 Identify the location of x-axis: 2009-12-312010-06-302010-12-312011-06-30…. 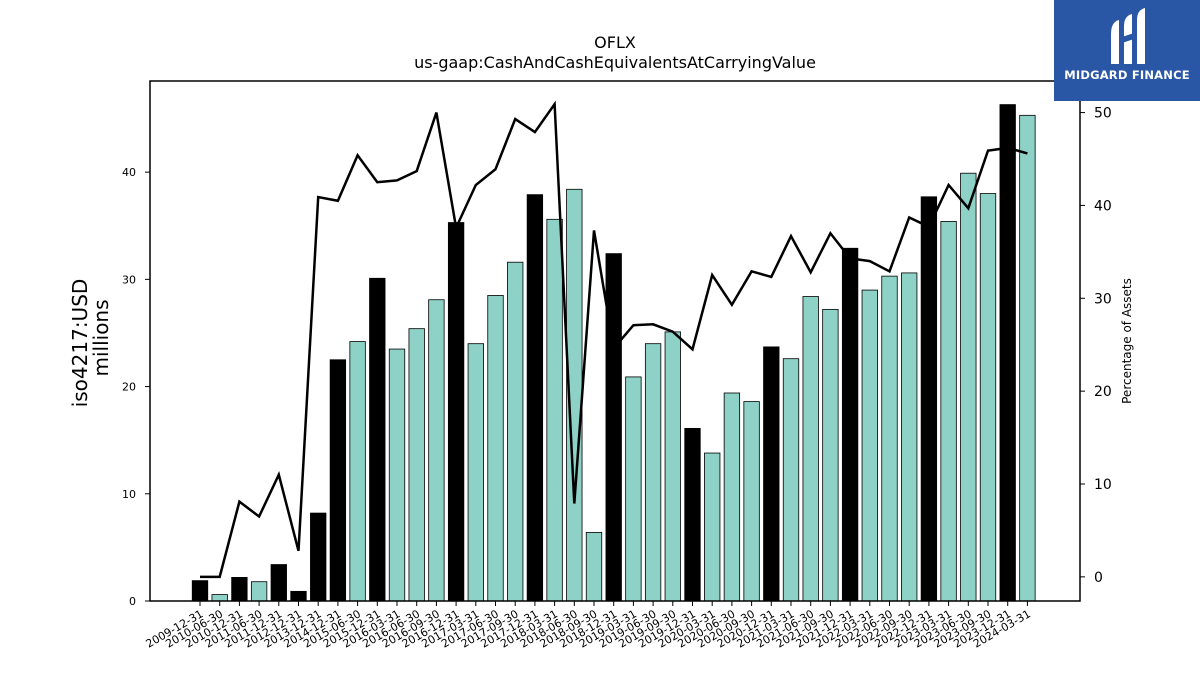
(588, 626).